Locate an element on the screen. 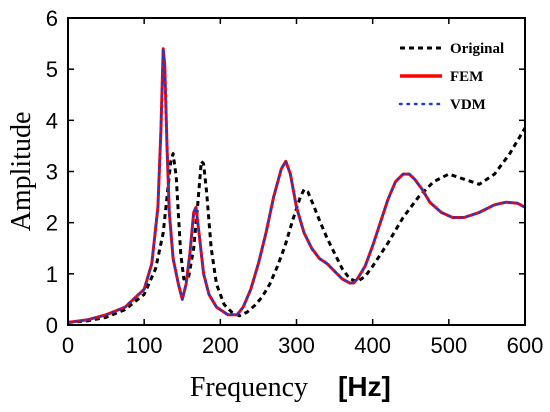 The width and height of the screenshot is (550, 412). legend: Original FEM VDM is located at coordinates (451, 77).